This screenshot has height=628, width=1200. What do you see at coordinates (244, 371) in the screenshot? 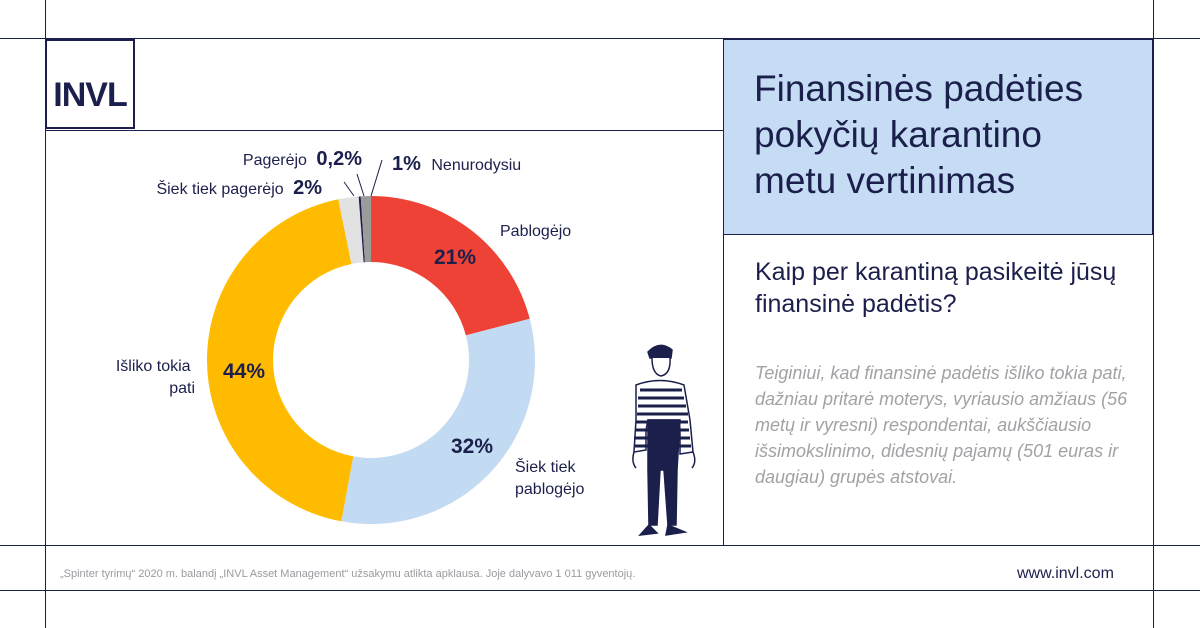
I see `value-label-isliko: 44%` at bounding box center [244, 371].